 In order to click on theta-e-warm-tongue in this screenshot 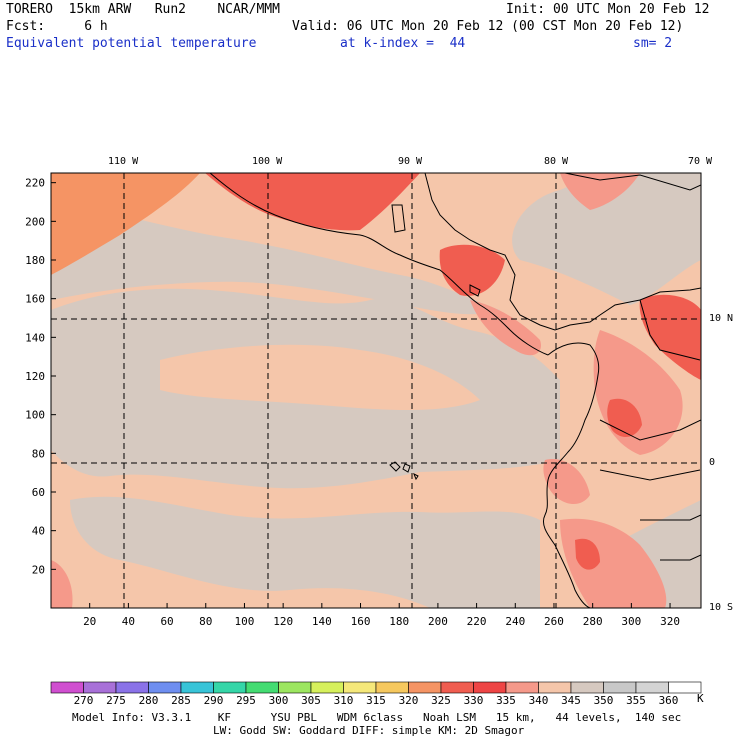, I will do `click(320, 377)`.